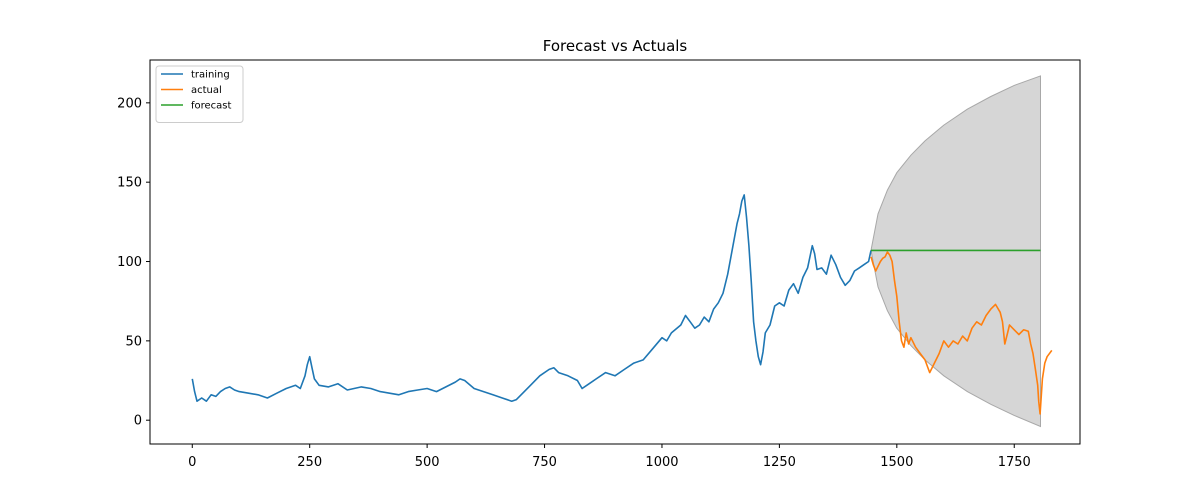  Describe the element at coordinates (615, 46) in the screenshot. I see `chart-title: Forecast vs Actuals` at that location.